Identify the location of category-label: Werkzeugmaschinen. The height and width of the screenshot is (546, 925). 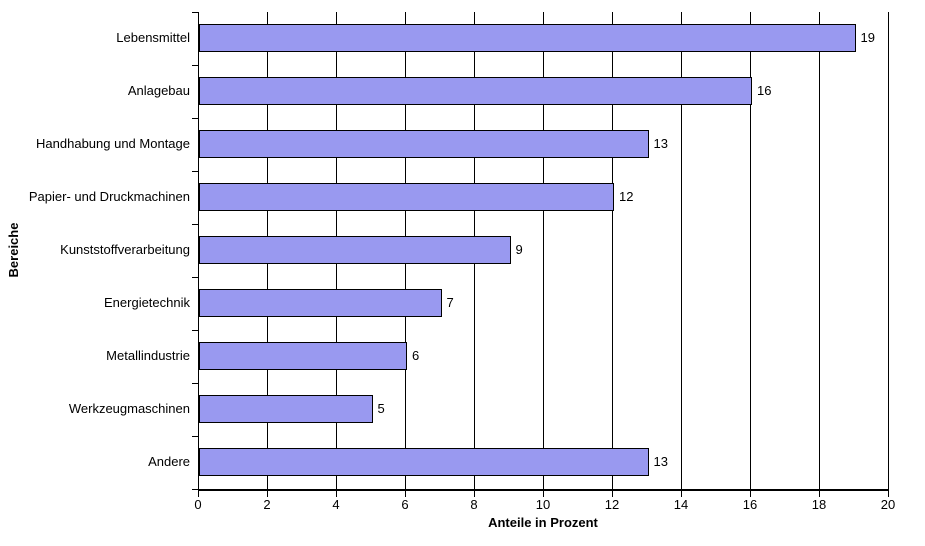
(129, 408).